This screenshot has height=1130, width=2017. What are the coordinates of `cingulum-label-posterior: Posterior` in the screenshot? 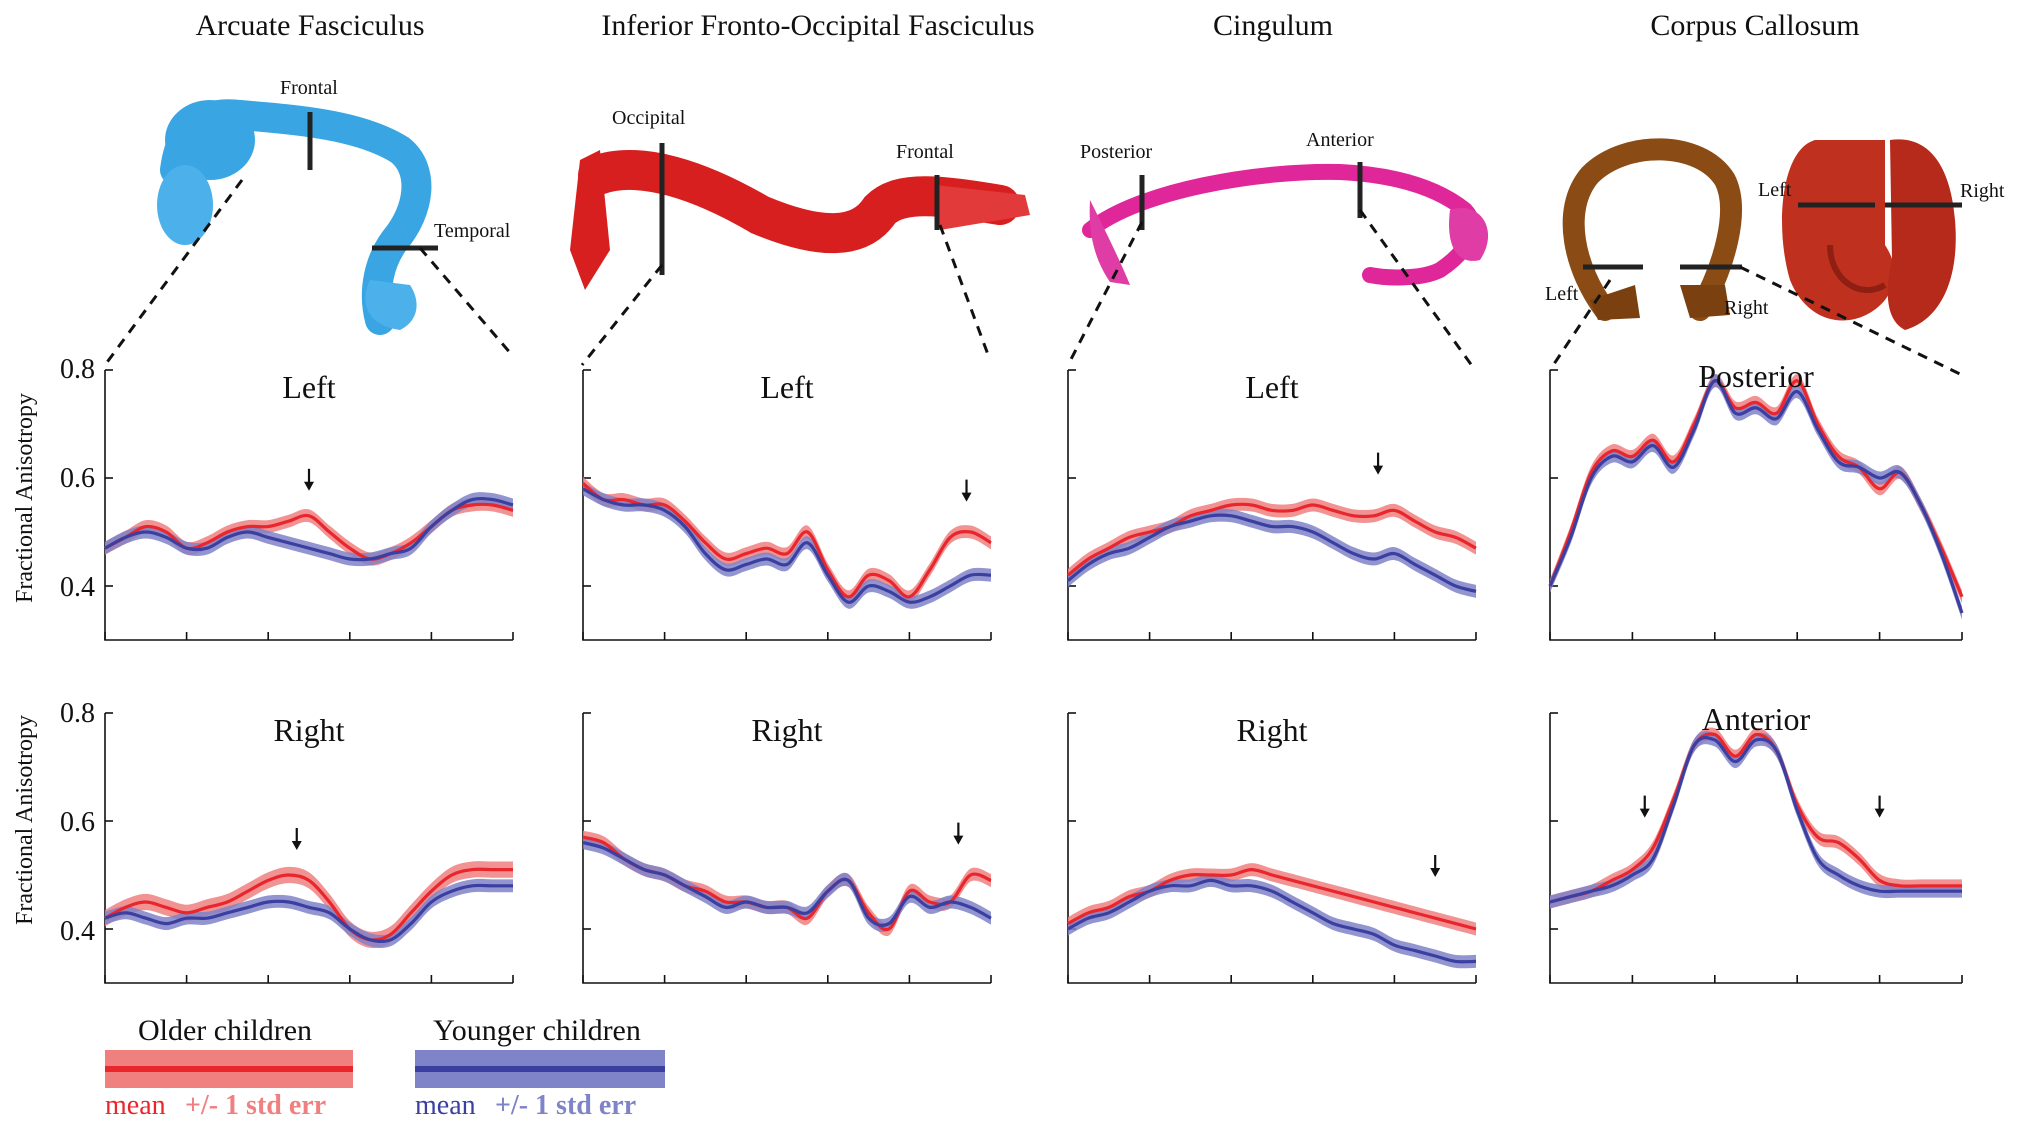 It's located at (1116, 152).